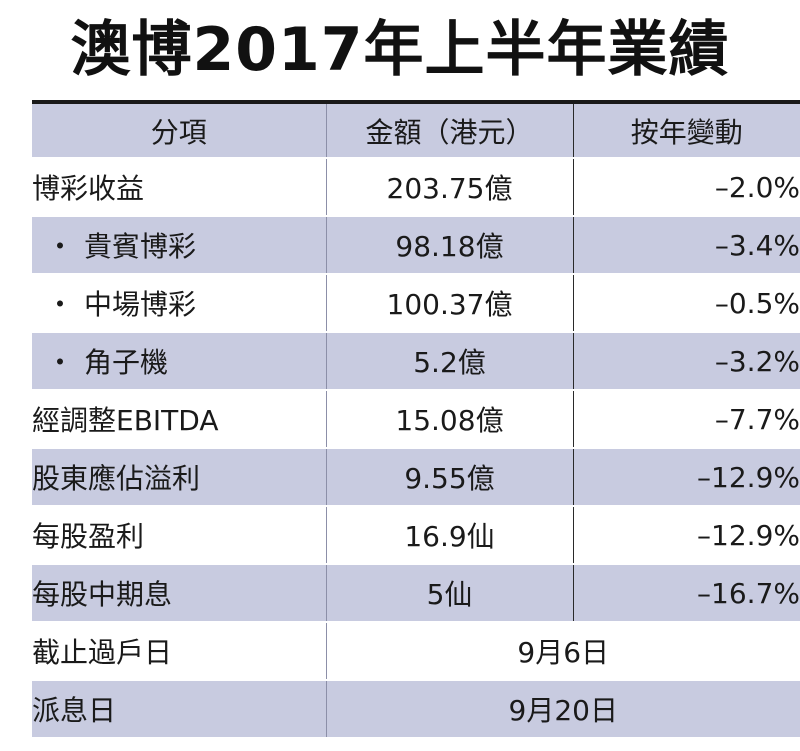 Image resolution: width=800 pixels, height=751 pixels. I want to click on row-label: ・中場博彩, so click(179, 303).